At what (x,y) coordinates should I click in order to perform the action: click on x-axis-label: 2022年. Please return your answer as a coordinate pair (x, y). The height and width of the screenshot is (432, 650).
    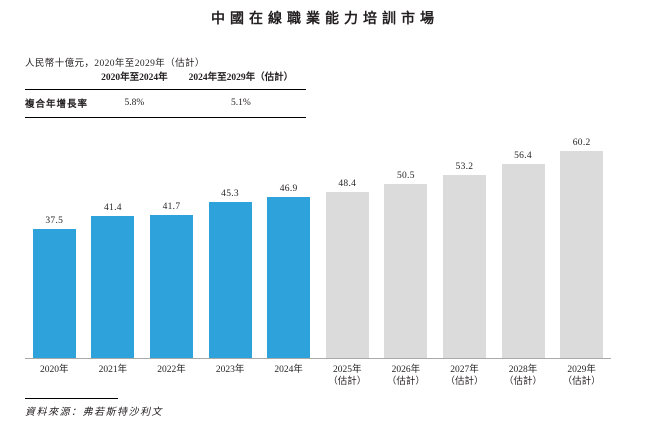
    Looking at the image, I should click on (171, 370).